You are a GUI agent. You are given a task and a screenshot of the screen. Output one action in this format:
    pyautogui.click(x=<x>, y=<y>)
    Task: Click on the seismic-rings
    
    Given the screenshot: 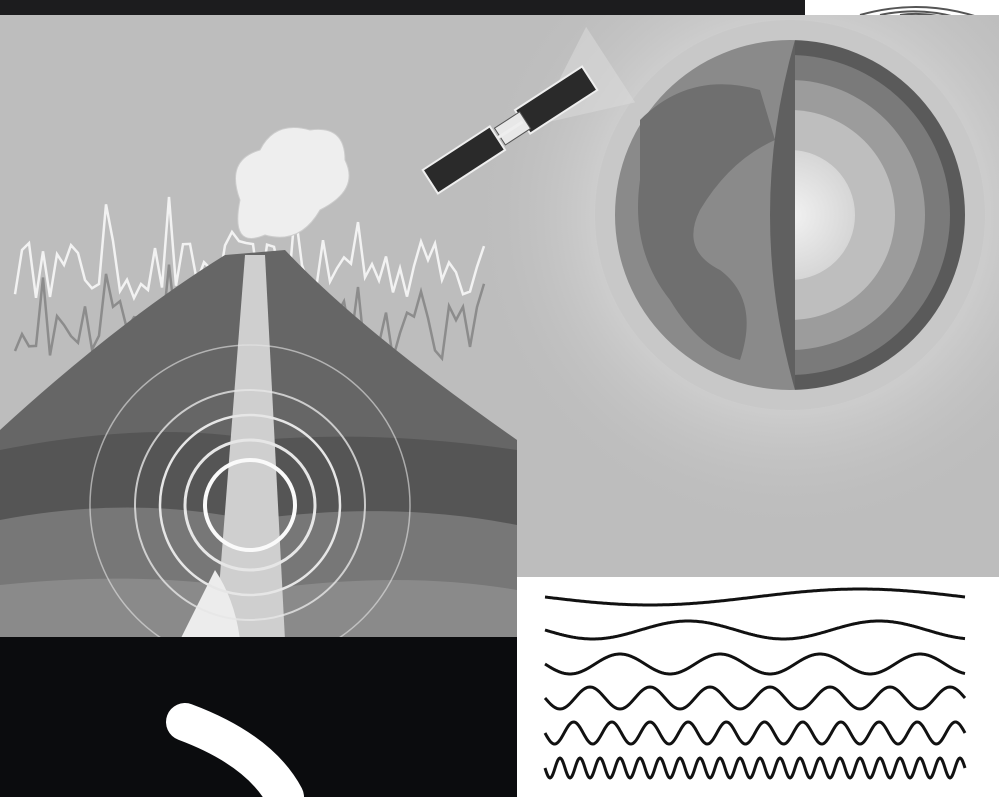 What is the action you would take?
    pyautogui.click(x=250, y=490)
    